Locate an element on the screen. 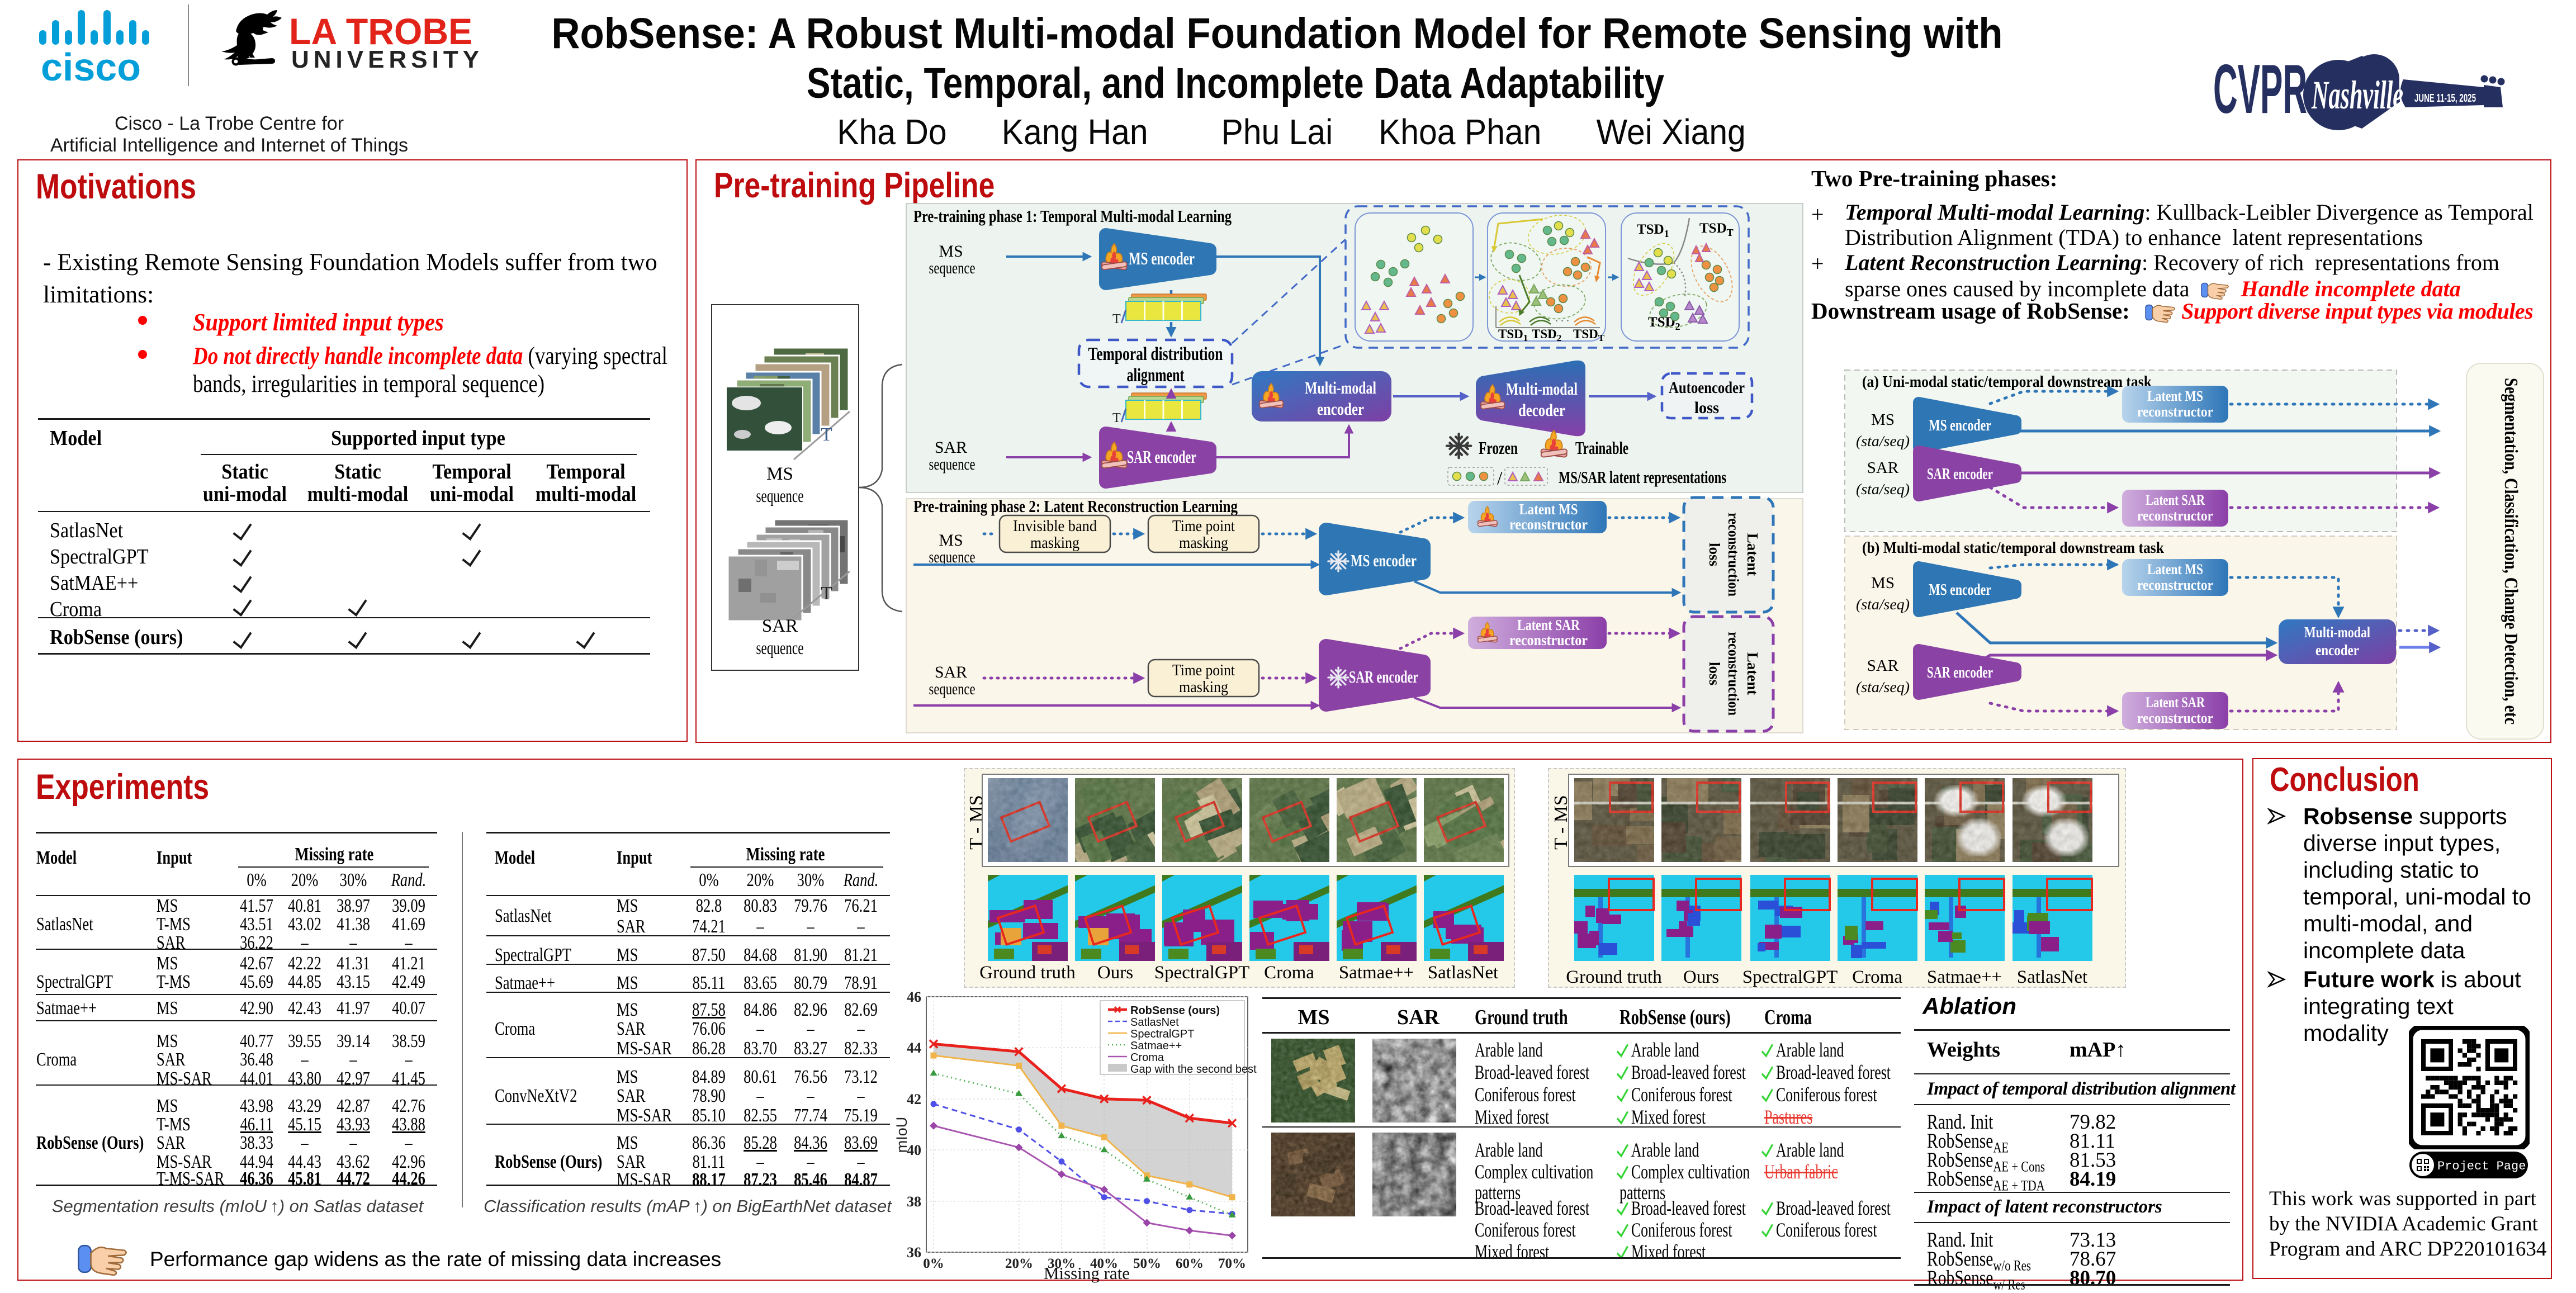 Image resolution: width=2576 pixels, height=1293 pixels. svg-text: 20% is located at coordinates (1019, 1263).